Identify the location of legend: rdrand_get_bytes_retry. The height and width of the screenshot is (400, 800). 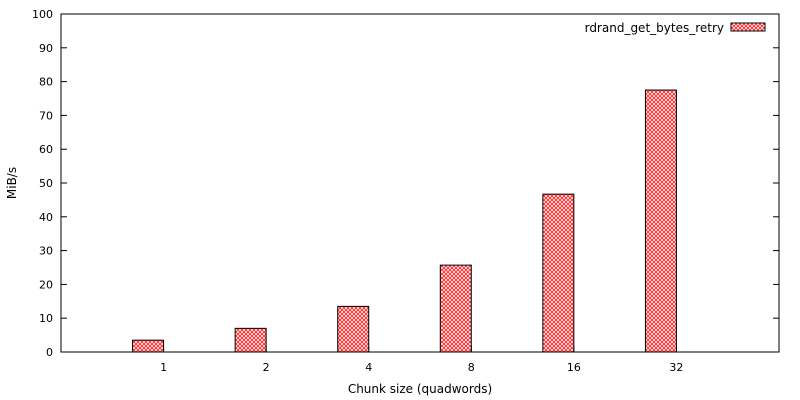
(675, 28).